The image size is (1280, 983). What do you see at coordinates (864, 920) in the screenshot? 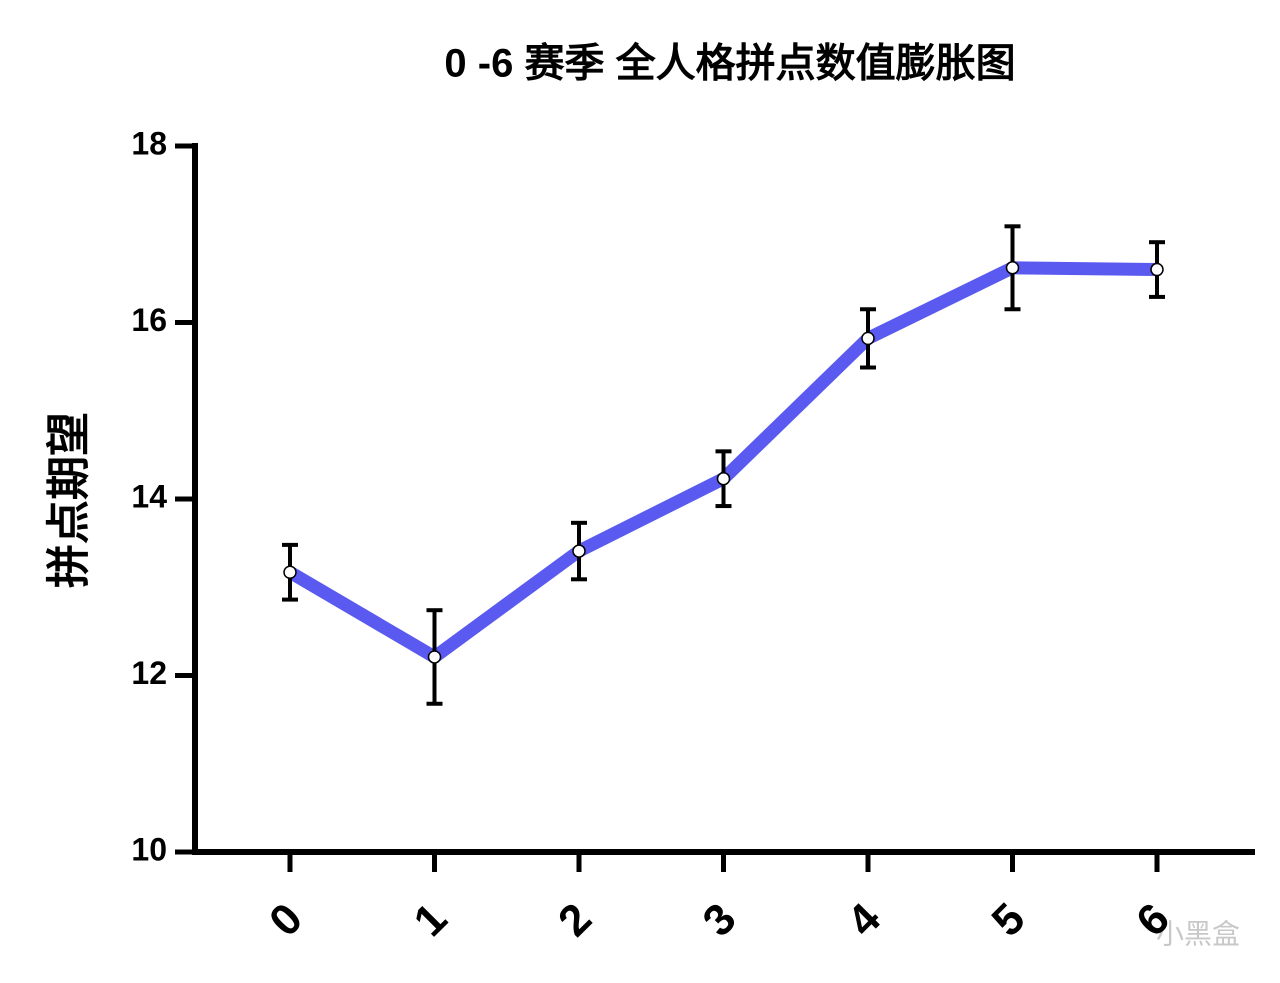
I see `x-tick-label: 4` at bounding box center [864, 920].